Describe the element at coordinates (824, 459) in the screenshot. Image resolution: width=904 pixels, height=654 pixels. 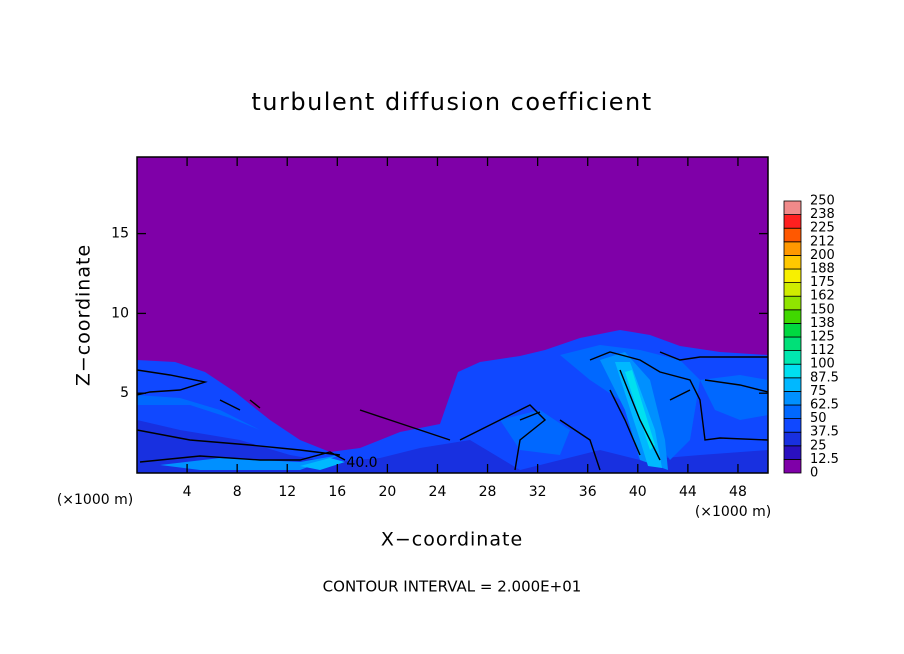
I see `colorbar-label: 12.5` at that location.